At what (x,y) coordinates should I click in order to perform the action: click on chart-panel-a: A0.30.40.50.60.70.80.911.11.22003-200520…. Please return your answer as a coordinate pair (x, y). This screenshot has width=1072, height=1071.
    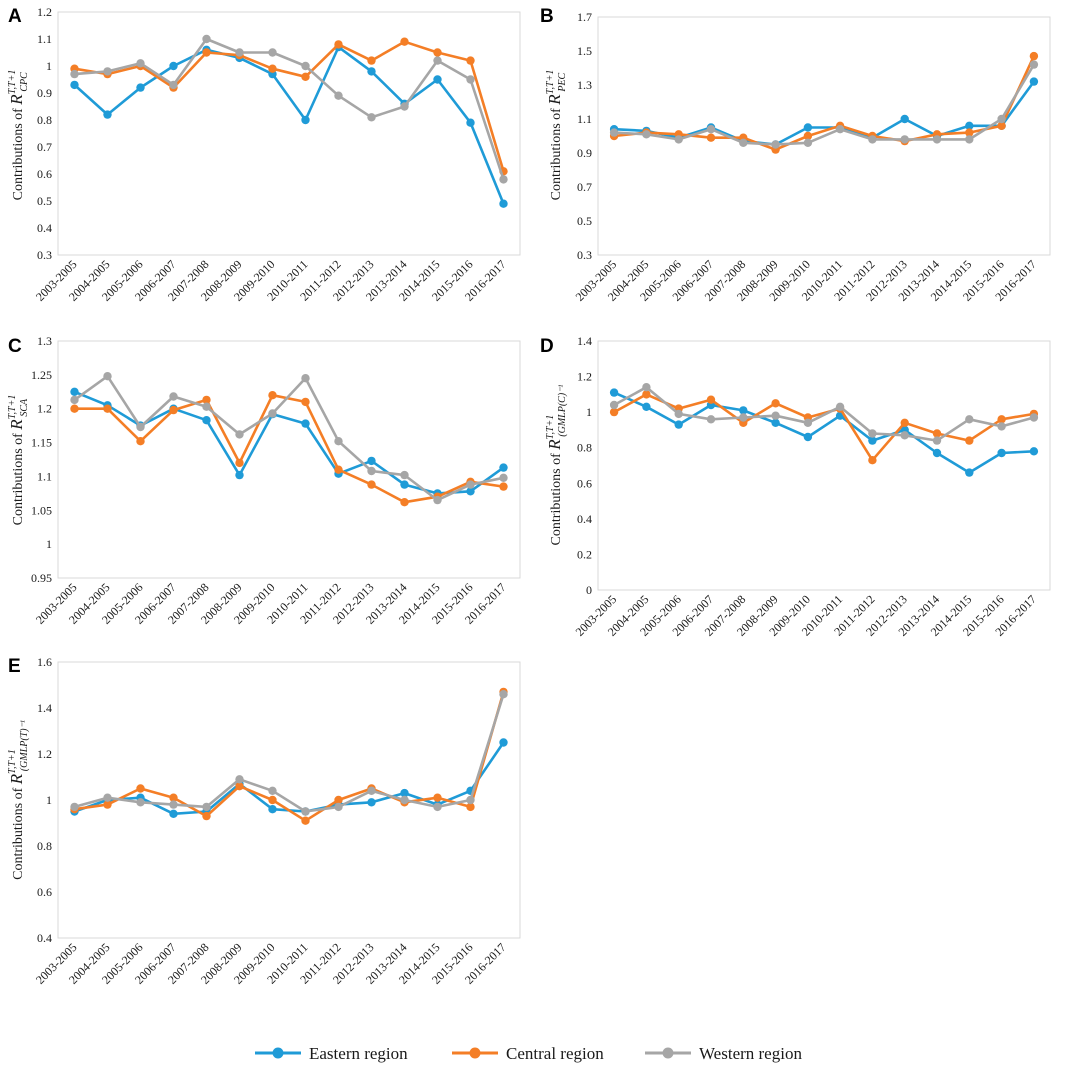
    Looking at the image, I should click on (264, 154).